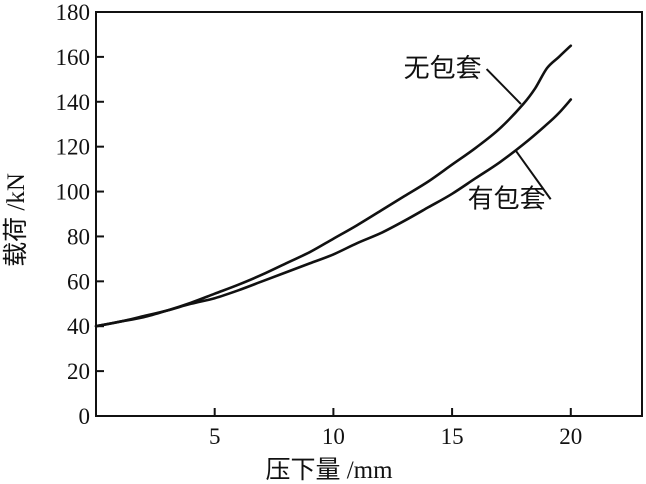  I want to click on x-tick-label: 5, so click(215, 436).